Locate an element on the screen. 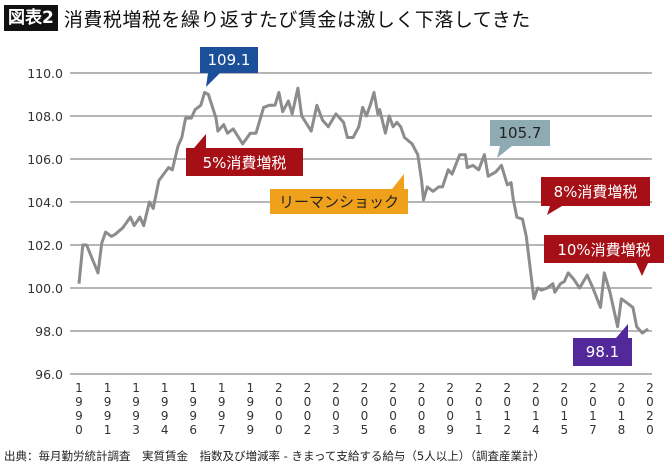 Image resolution: width=670 pixels, height=471 pixels. y-tick-label: 102.0 is located at coordinates (45, 245).